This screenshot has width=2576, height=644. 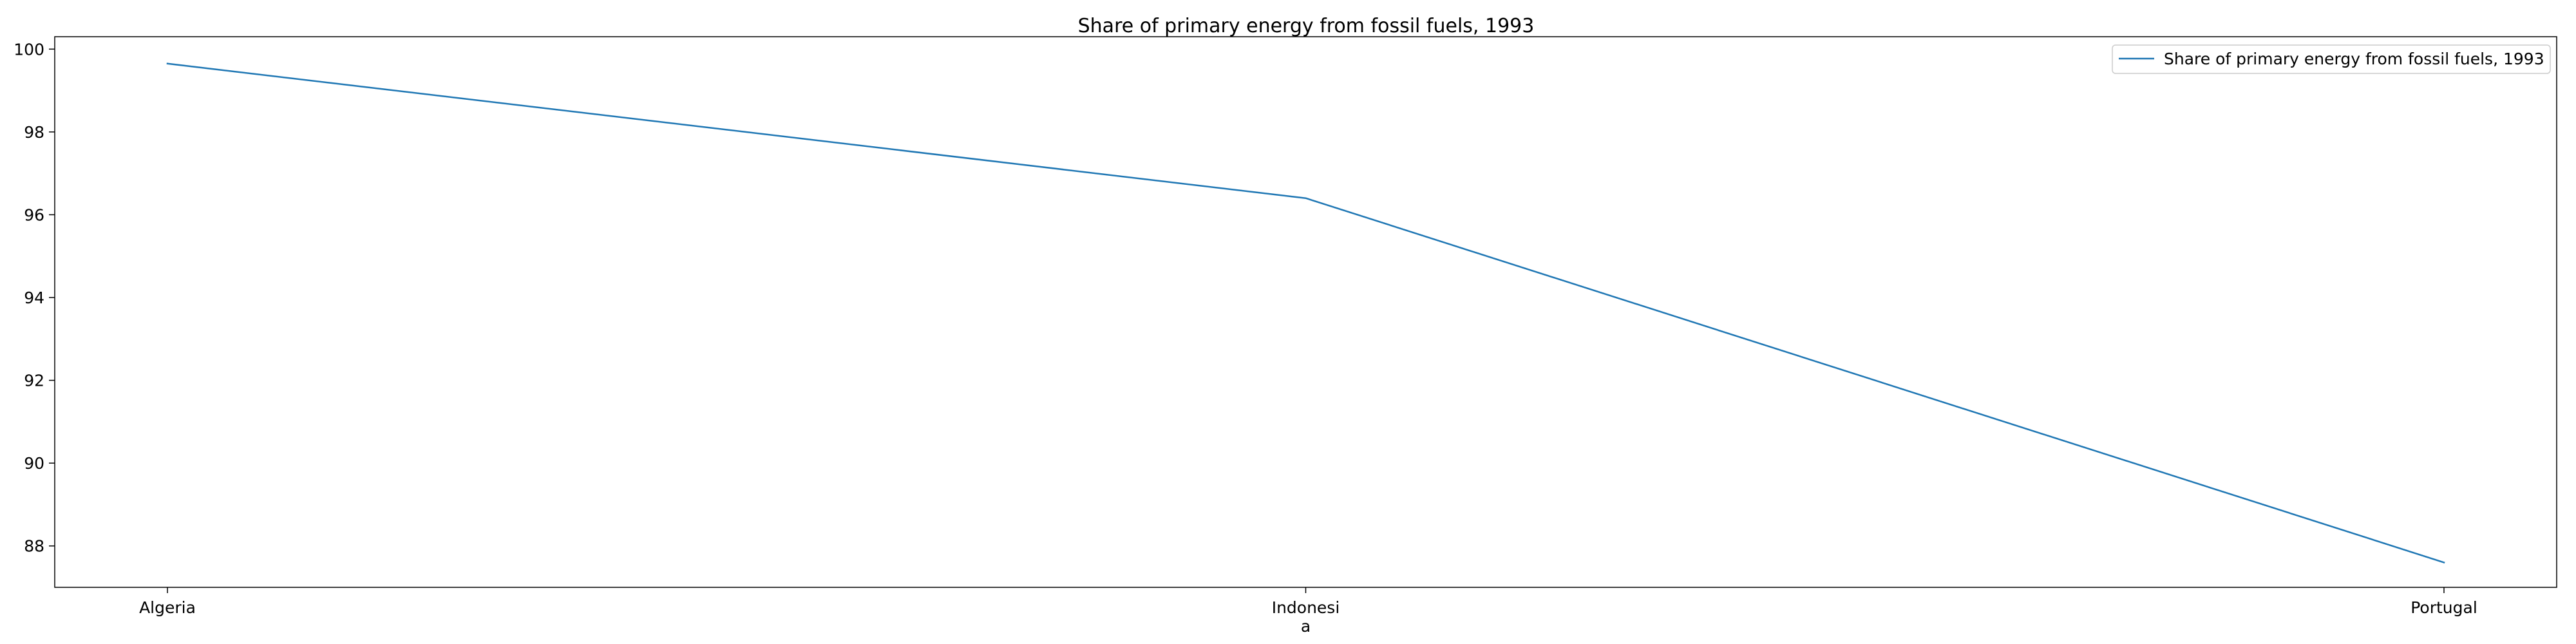 I want to click on x-tick-label: Algeria, so click(x=167, y=607).